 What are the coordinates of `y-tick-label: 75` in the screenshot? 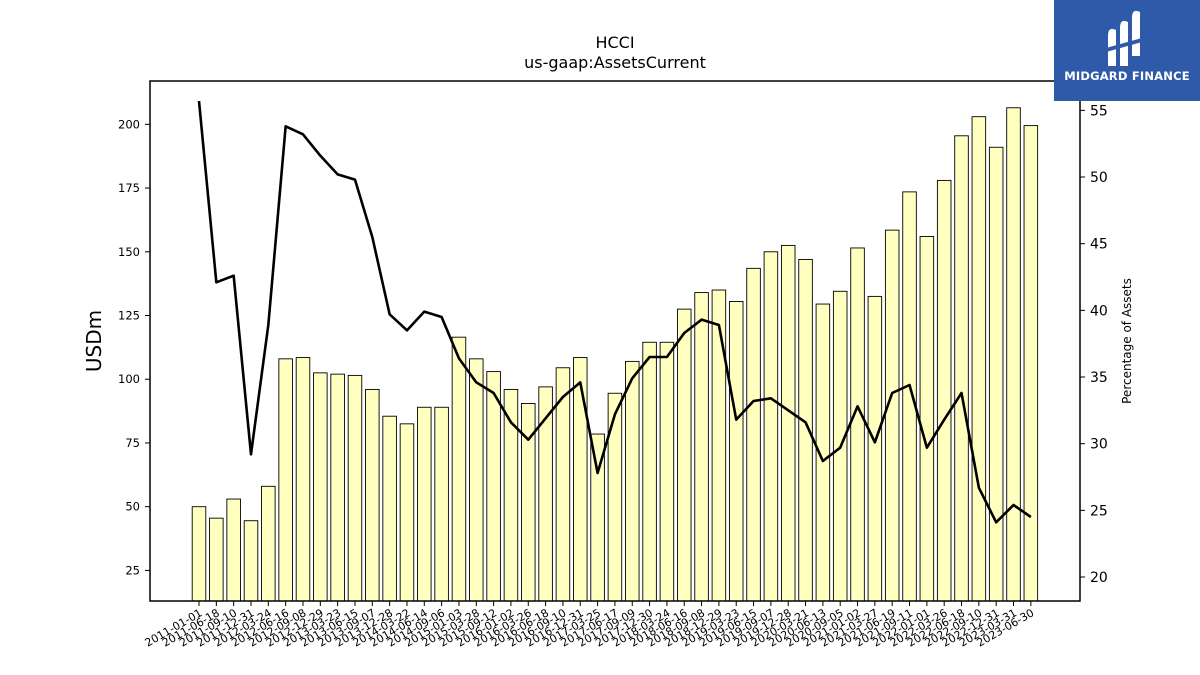 It's located at (132, 443).